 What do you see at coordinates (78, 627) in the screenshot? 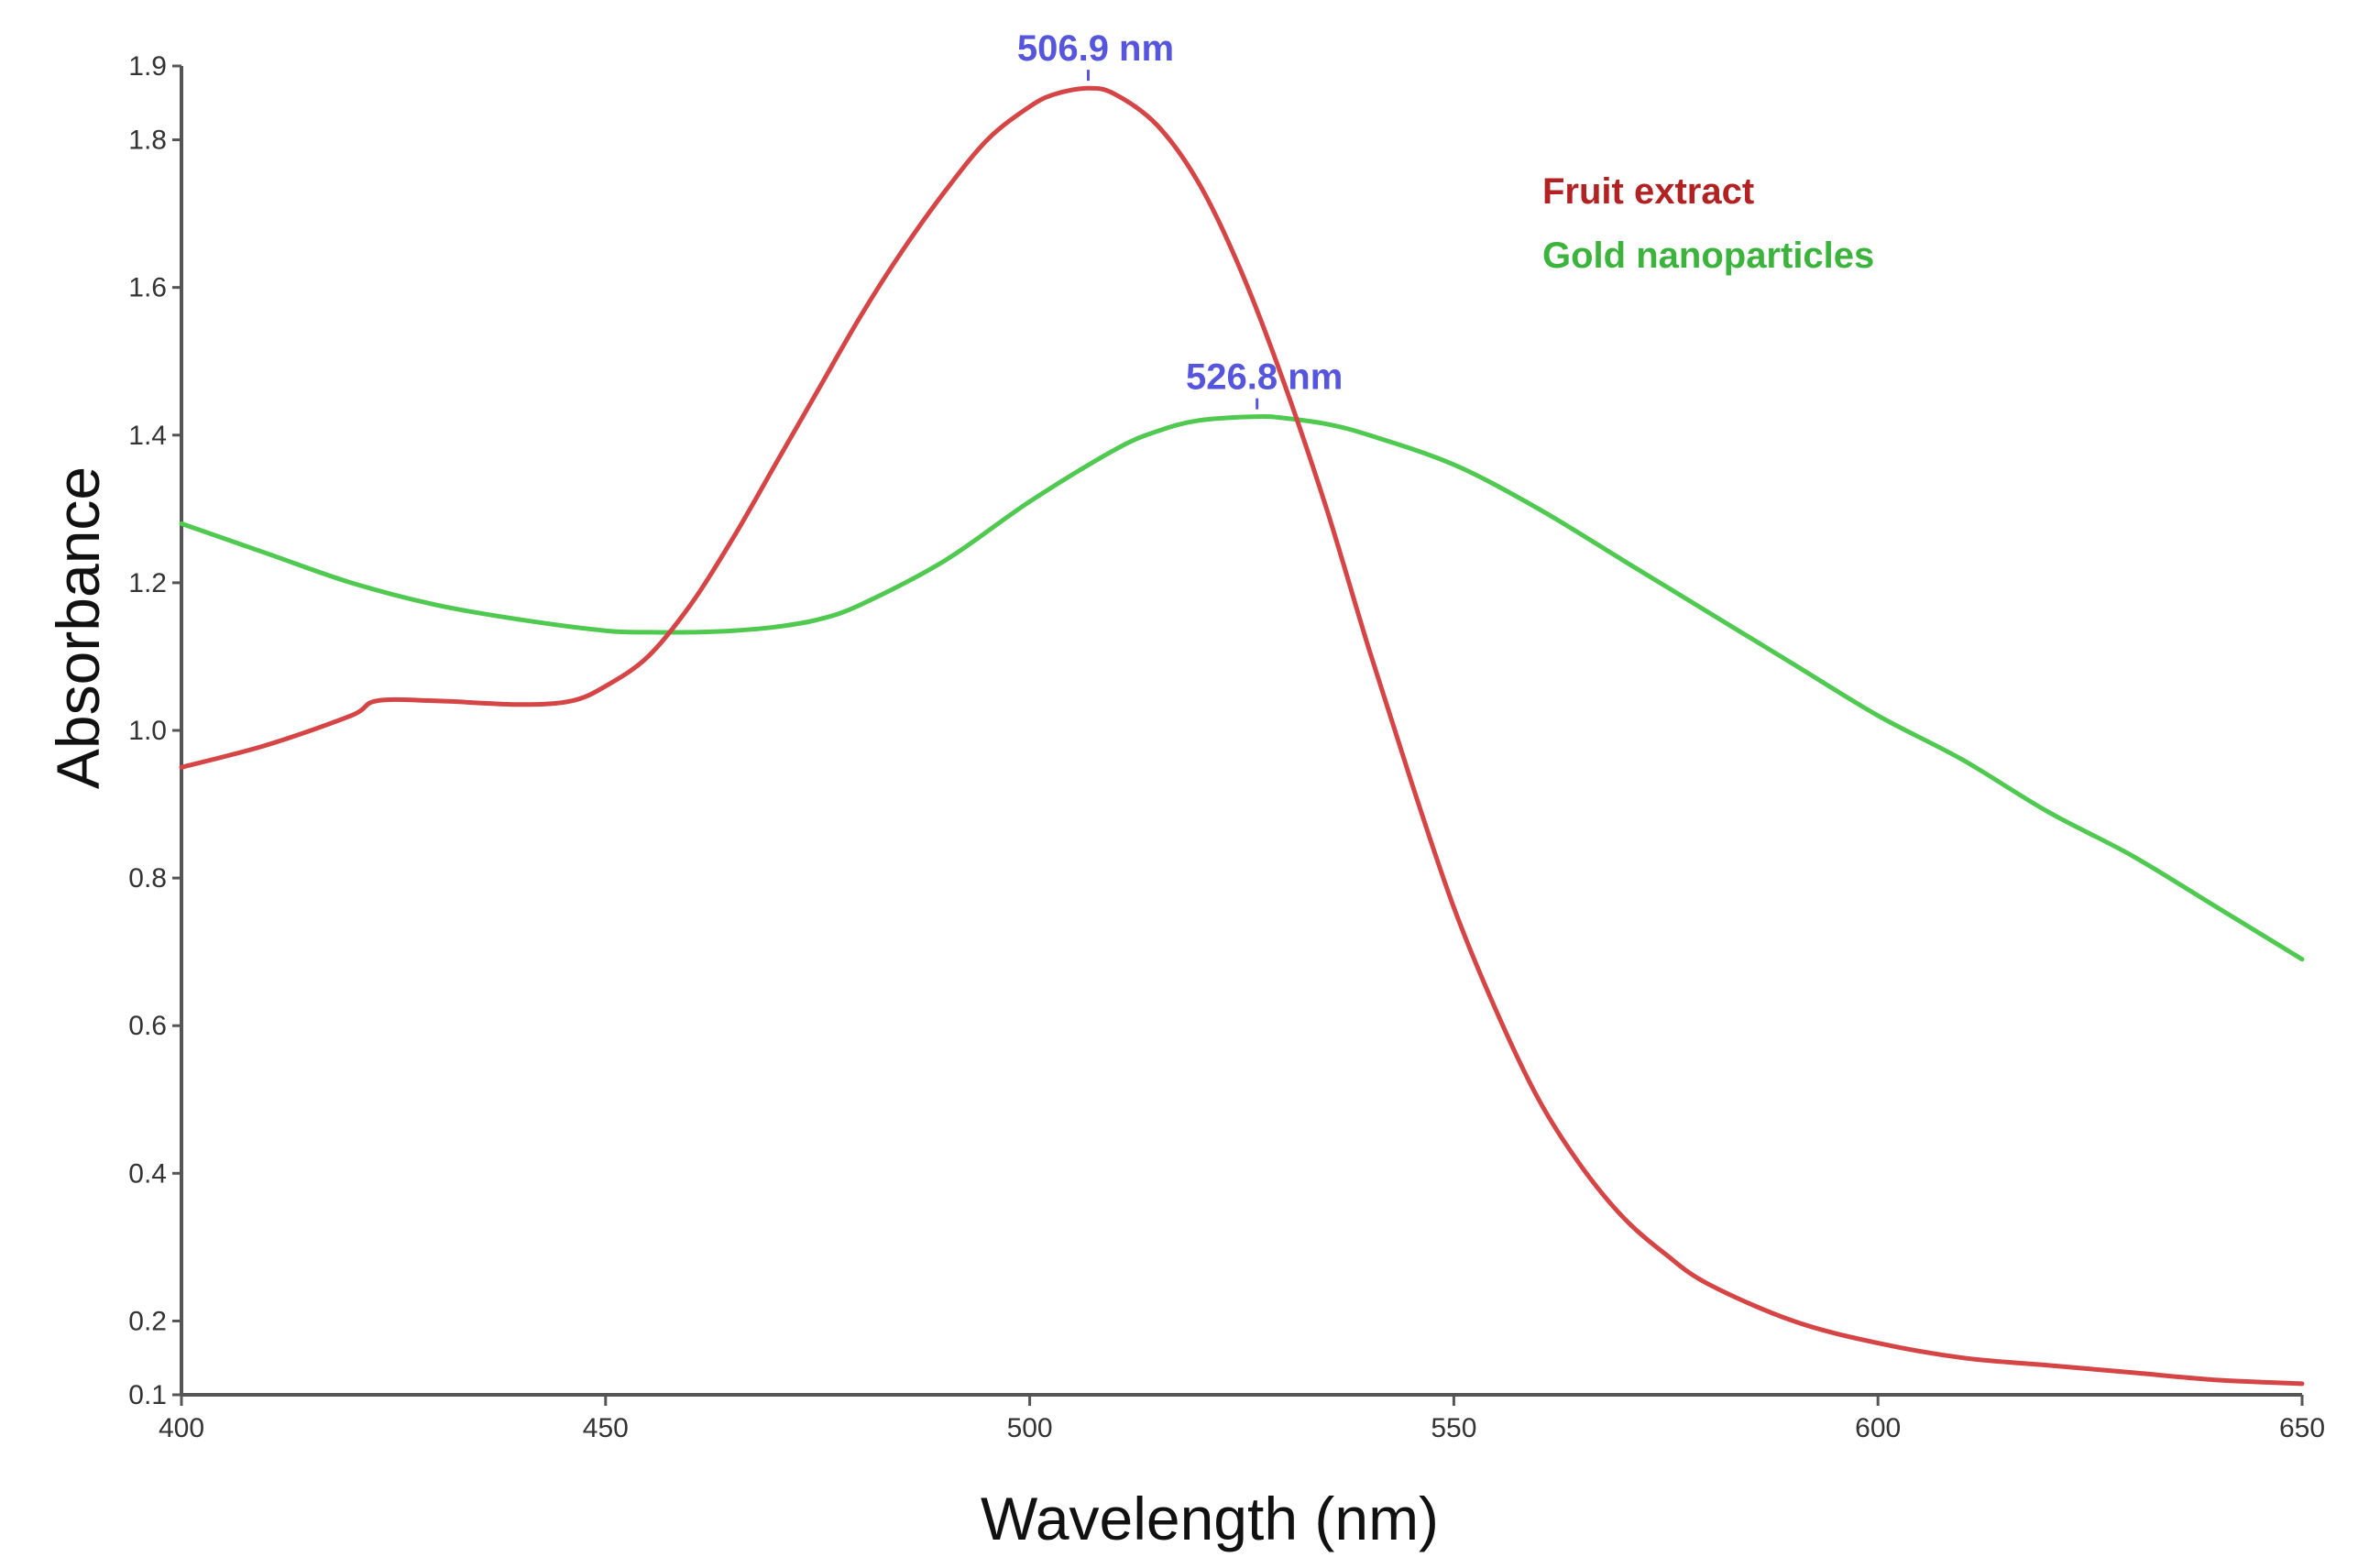
I see `y-axis-title: Absorbance` at bounding box center [78, 627].